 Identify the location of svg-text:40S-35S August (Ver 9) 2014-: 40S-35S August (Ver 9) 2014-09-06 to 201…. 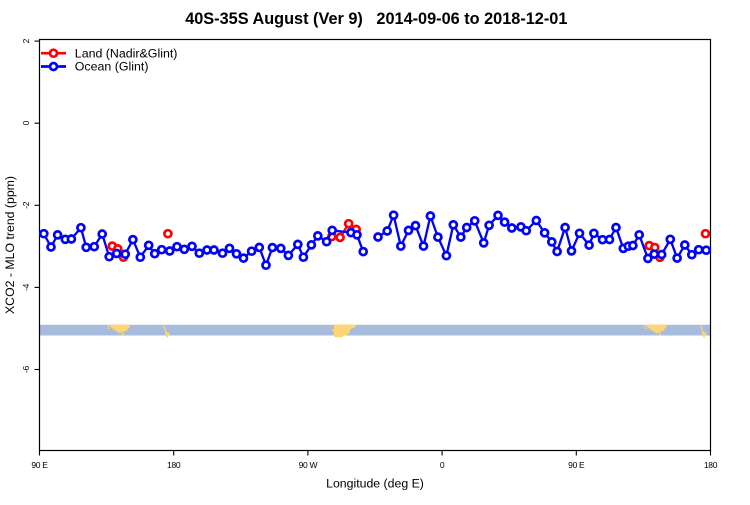
(376, 19).